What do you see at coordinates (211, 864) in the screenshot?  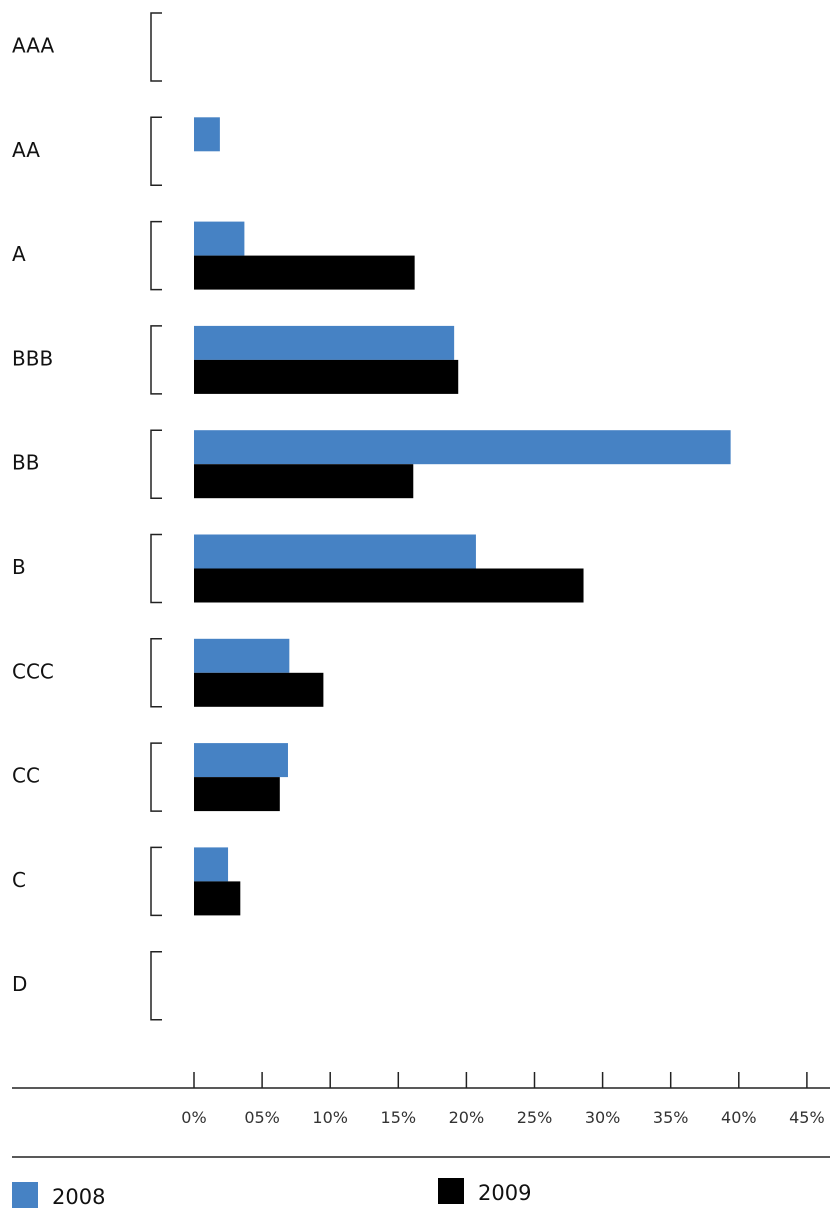 I see `bar-2008-c` at bounding box center [211, 864].